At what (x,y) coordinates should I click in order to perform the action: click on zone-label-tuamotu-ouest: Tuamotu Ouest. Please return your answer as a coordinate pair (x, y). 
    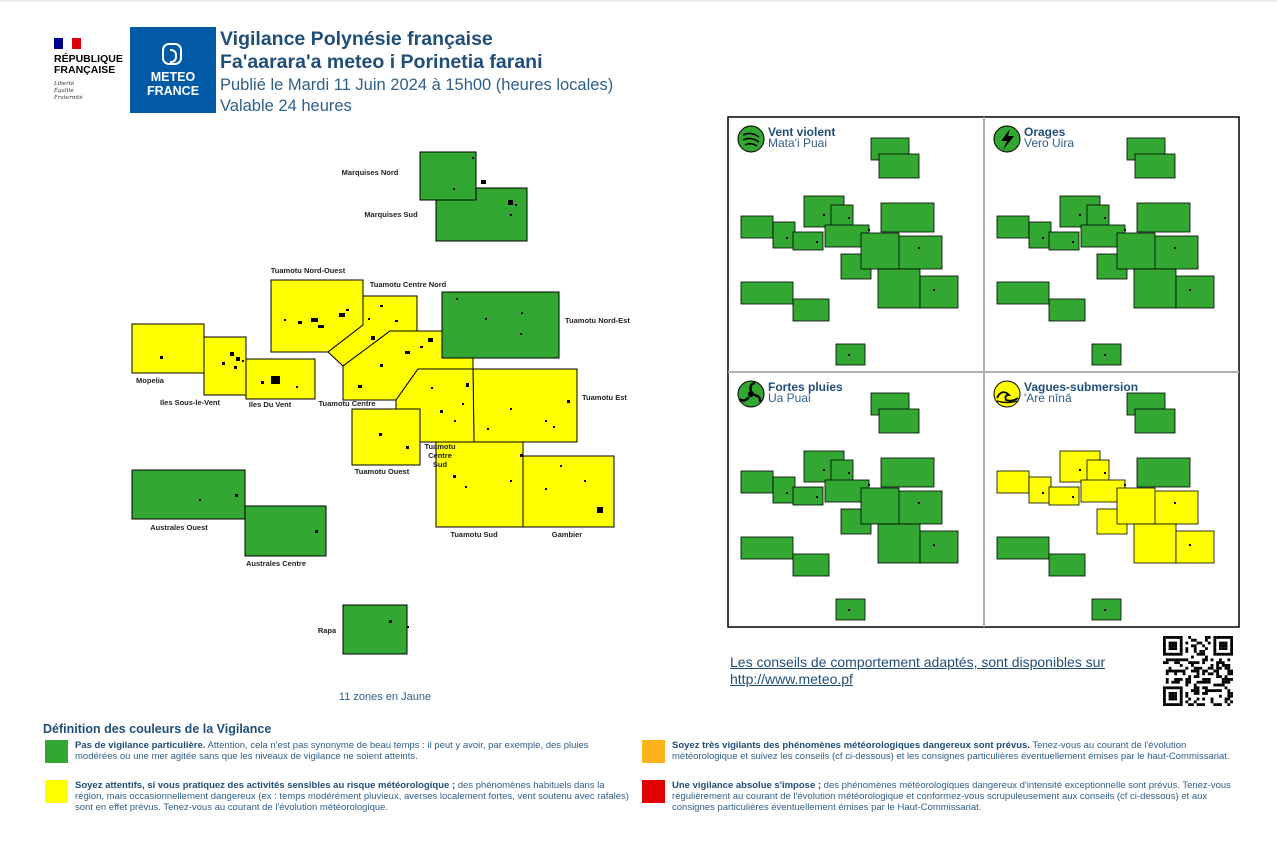
    Looking at the image, I should click on (382, 471).